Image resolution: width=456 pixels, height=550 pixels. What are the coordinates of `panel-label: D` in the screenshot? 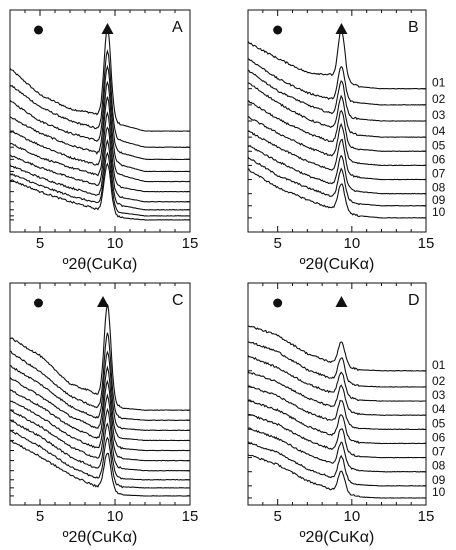 It's located at (414, 300).